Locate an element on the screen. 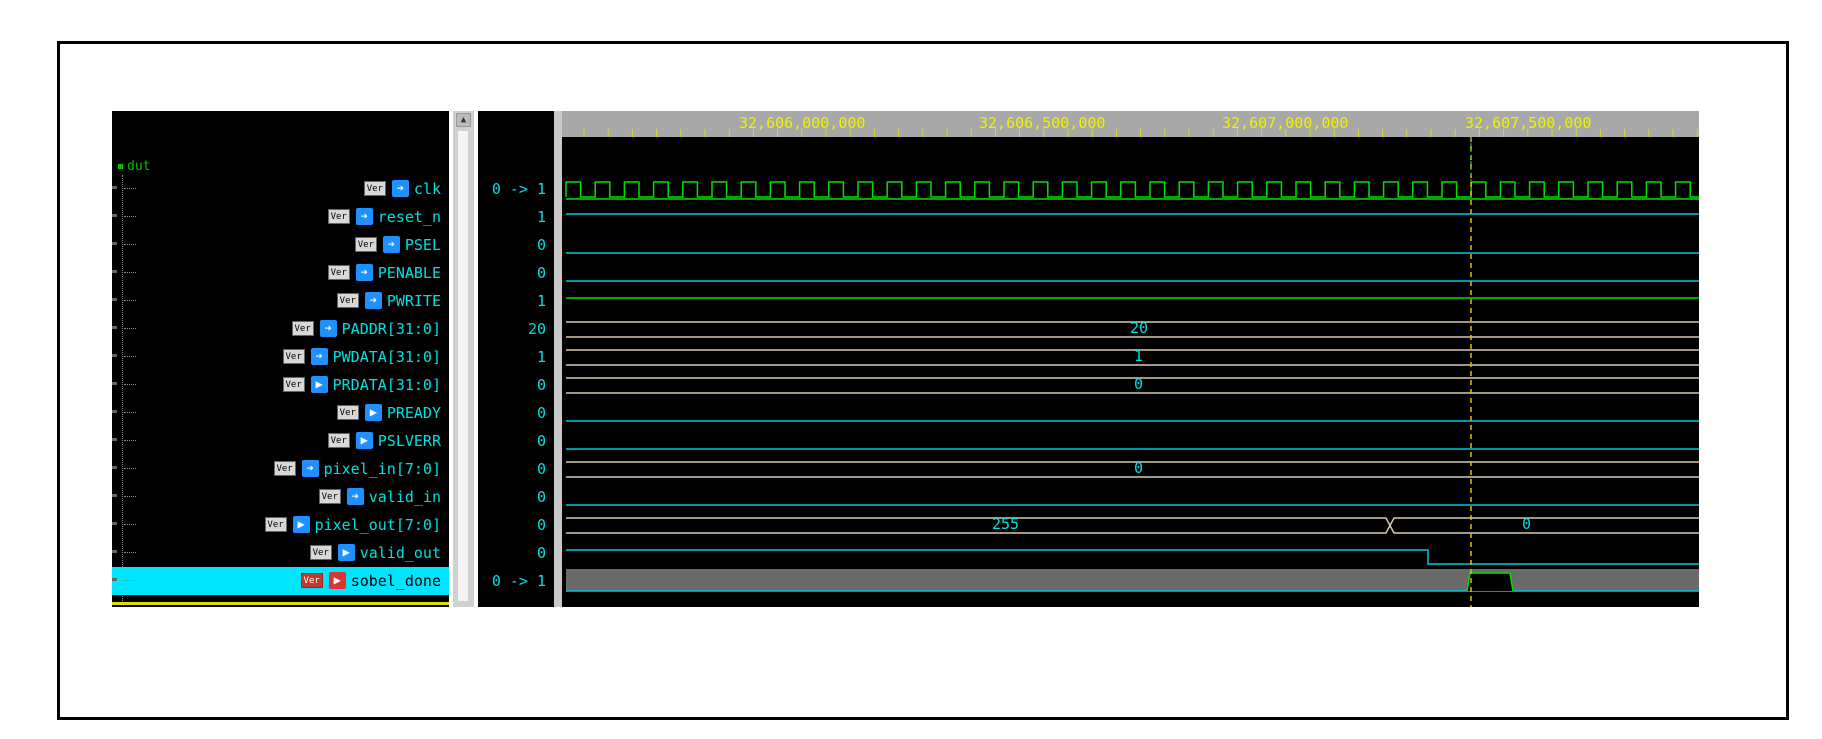 The image size is (1822, 739). ruler-tick-label: 32,606,500,000 is located at coordinates (1042, 123).